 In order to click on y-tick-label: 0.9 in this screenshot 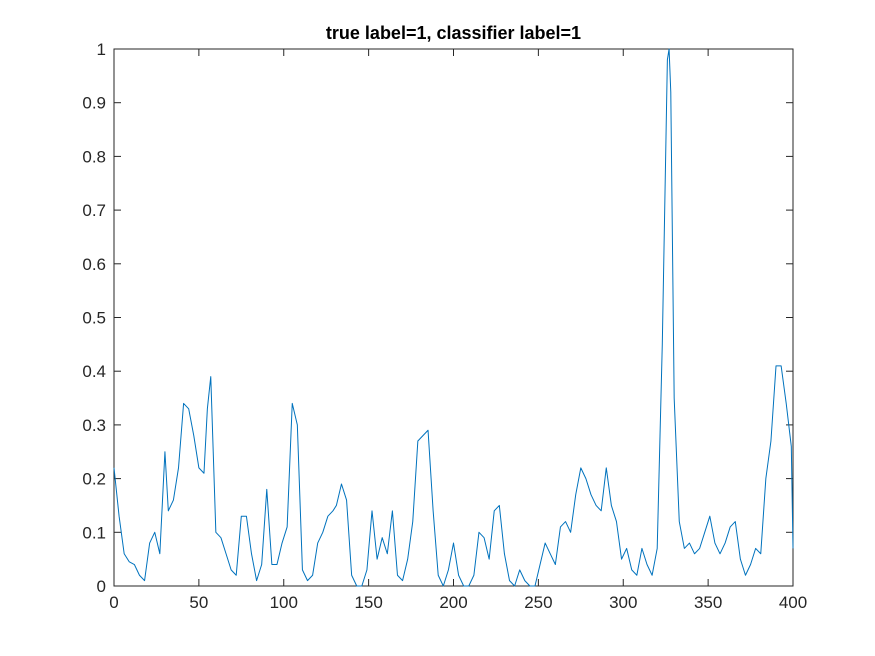, I will do `click(94, 103)`.